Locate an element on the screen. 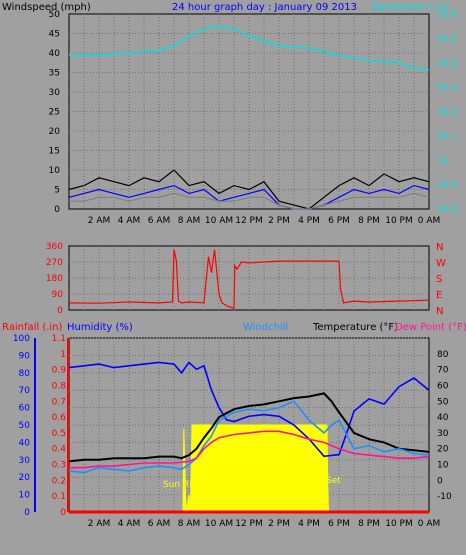  direction-tick-label: 180 is located at coordinates (54, 279).